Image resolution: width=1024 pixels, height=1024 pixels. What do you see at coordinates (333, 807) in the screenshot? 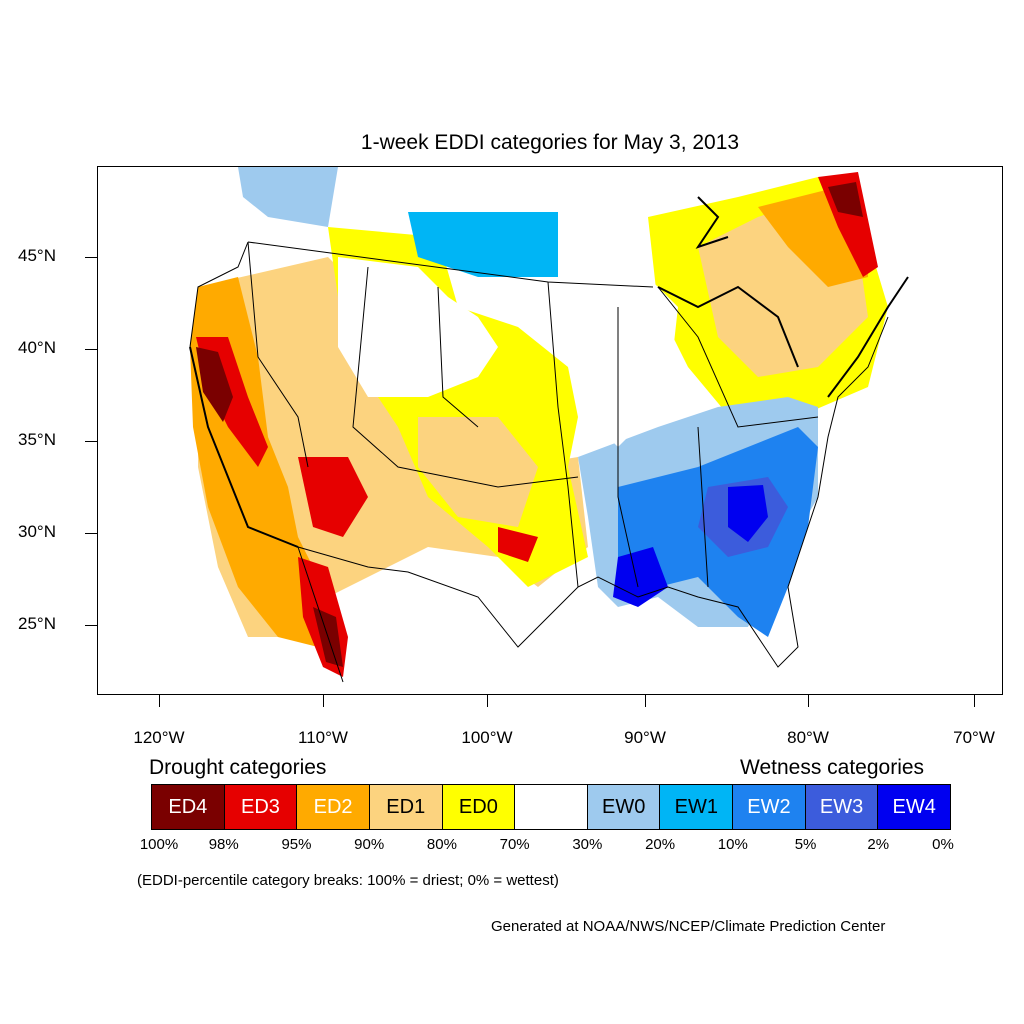
I see `legend-swatch-ed2: ED2` at bounding box center [333, 807].